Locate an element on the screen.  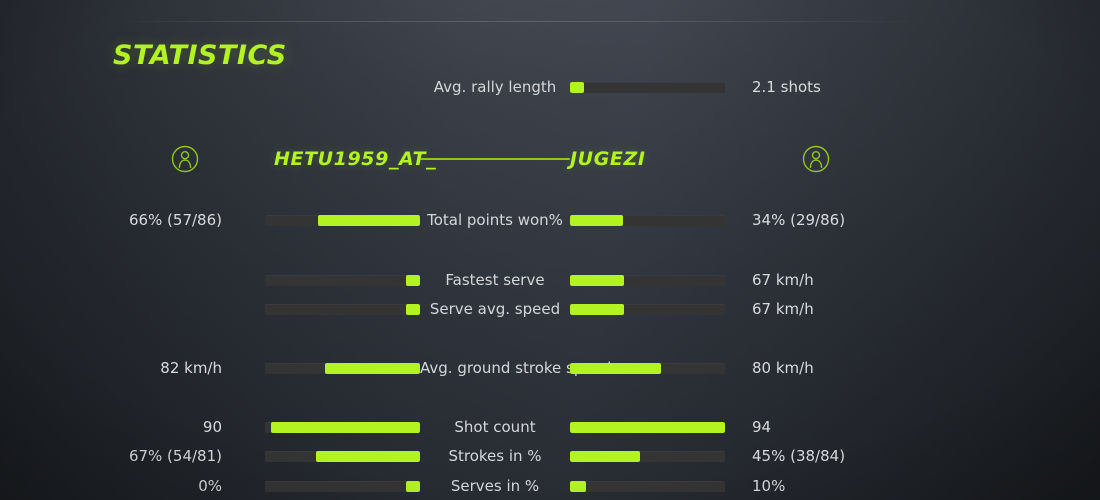
stat-row-avg-ground-stroke-speed: 82 km/h Avg. ground stroke speed 80 km/h is located at coordinates (550, 368).